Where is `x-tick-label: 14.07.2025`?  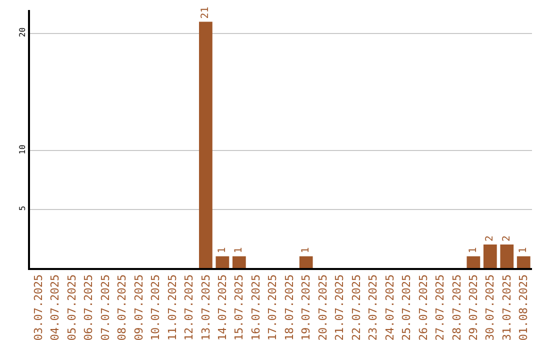 x-tick-label: 14.07.2025 is located at coordinates (223, 307).